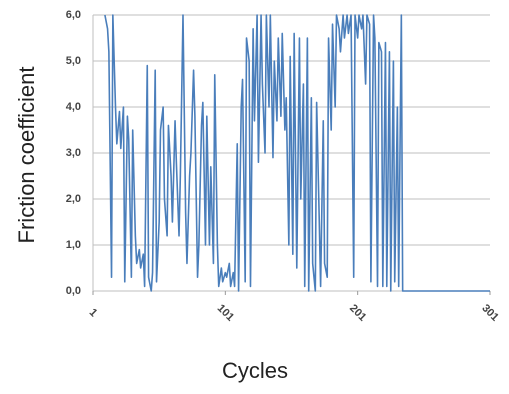  I want to click on x-axis-label: Cycles, so click(255, 370).